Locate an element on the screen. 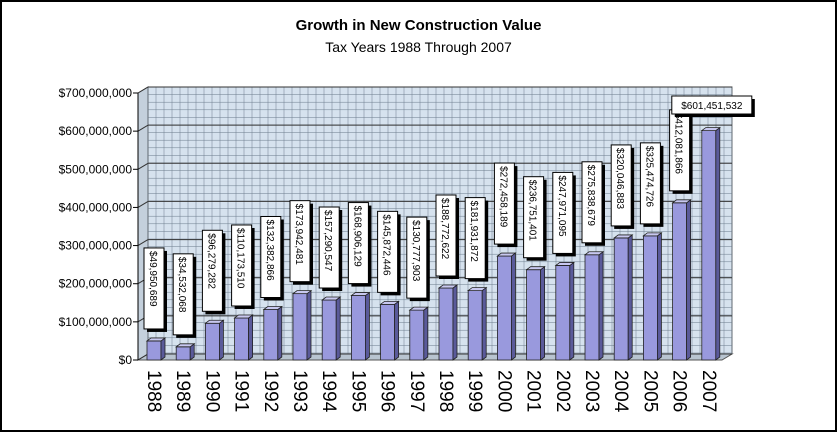 This screenshot has height=432, width=837. data-label: $275,838,679 is located at coordinates (590, 196).